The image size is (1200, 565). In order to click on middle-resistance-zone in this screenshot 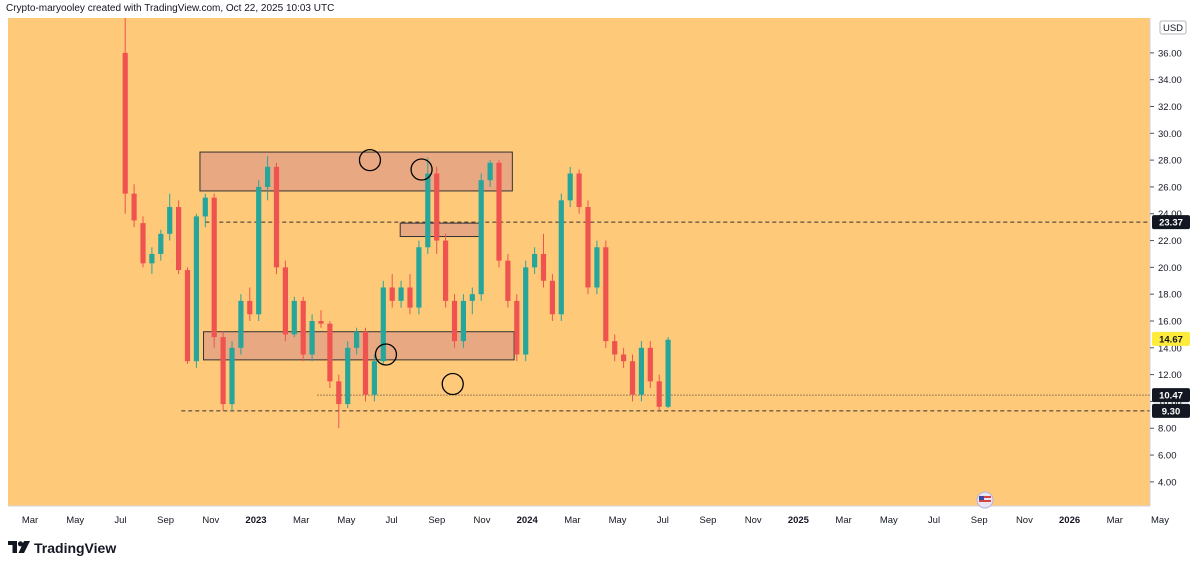, I will do `click(440, 230)`.